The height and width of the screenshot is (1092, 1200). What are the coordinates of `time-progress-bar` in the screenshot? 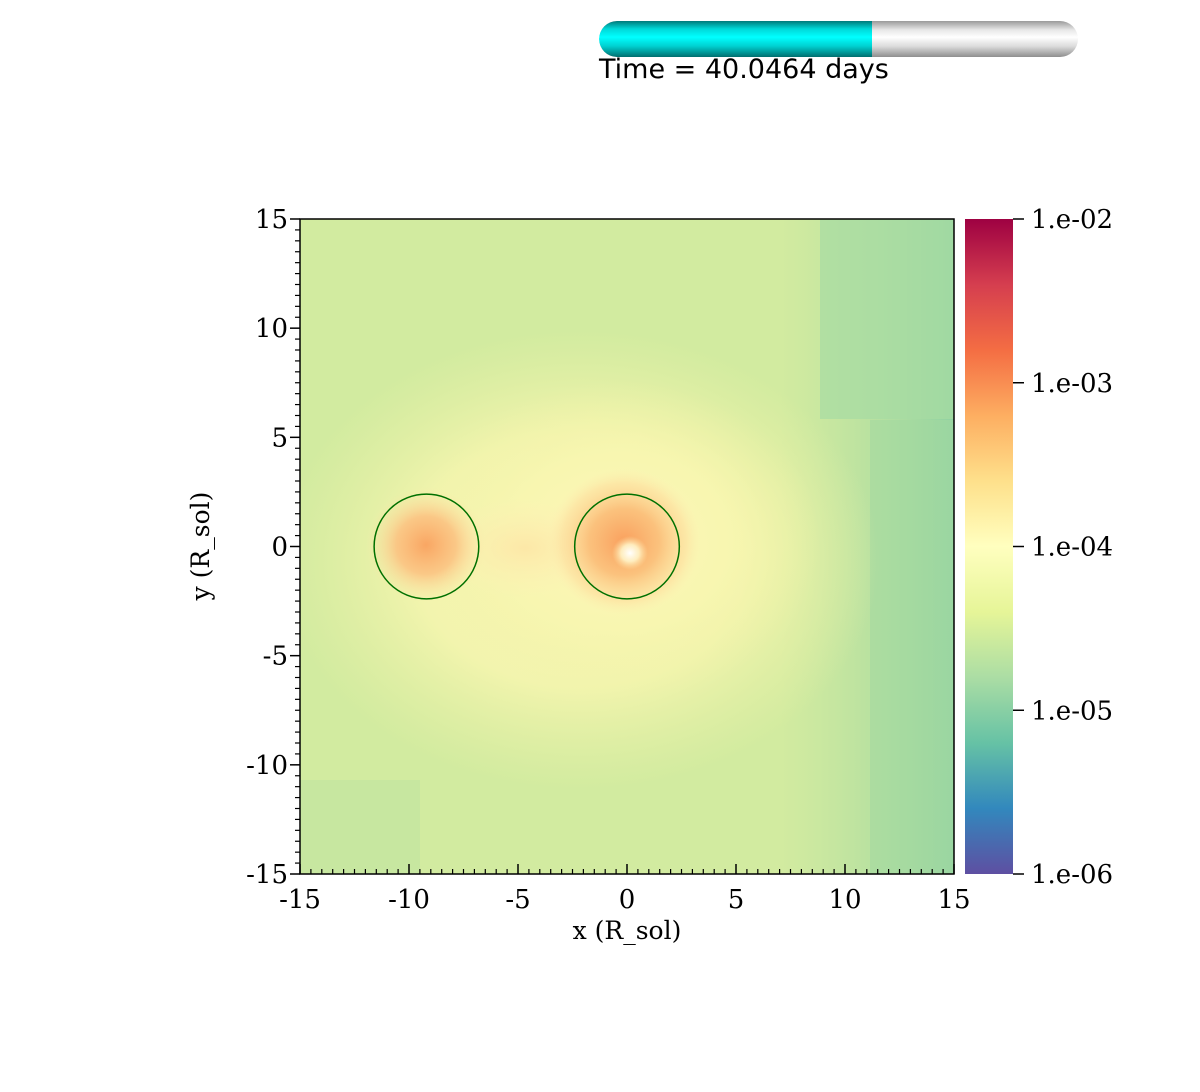 It's located at (838, 39).